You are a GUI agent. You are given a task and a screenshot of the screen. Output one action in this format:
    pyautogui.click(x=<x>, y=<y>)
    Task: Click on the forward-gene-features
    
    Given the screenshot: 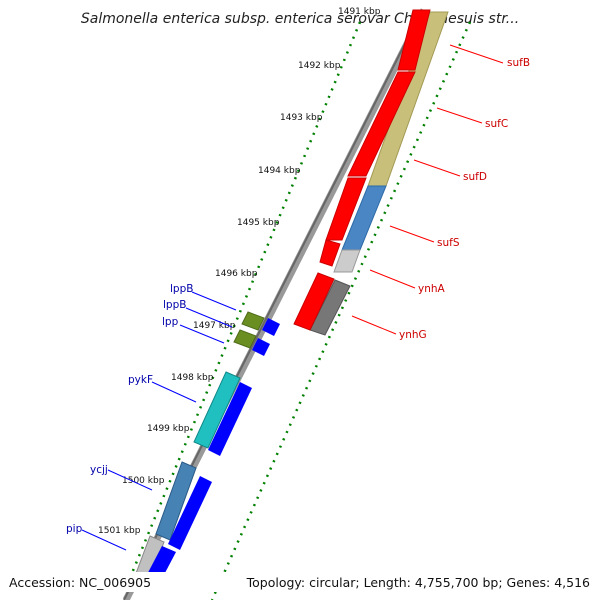 What is the action you would take?
    pyautogui.click(x=362, y=170)
    